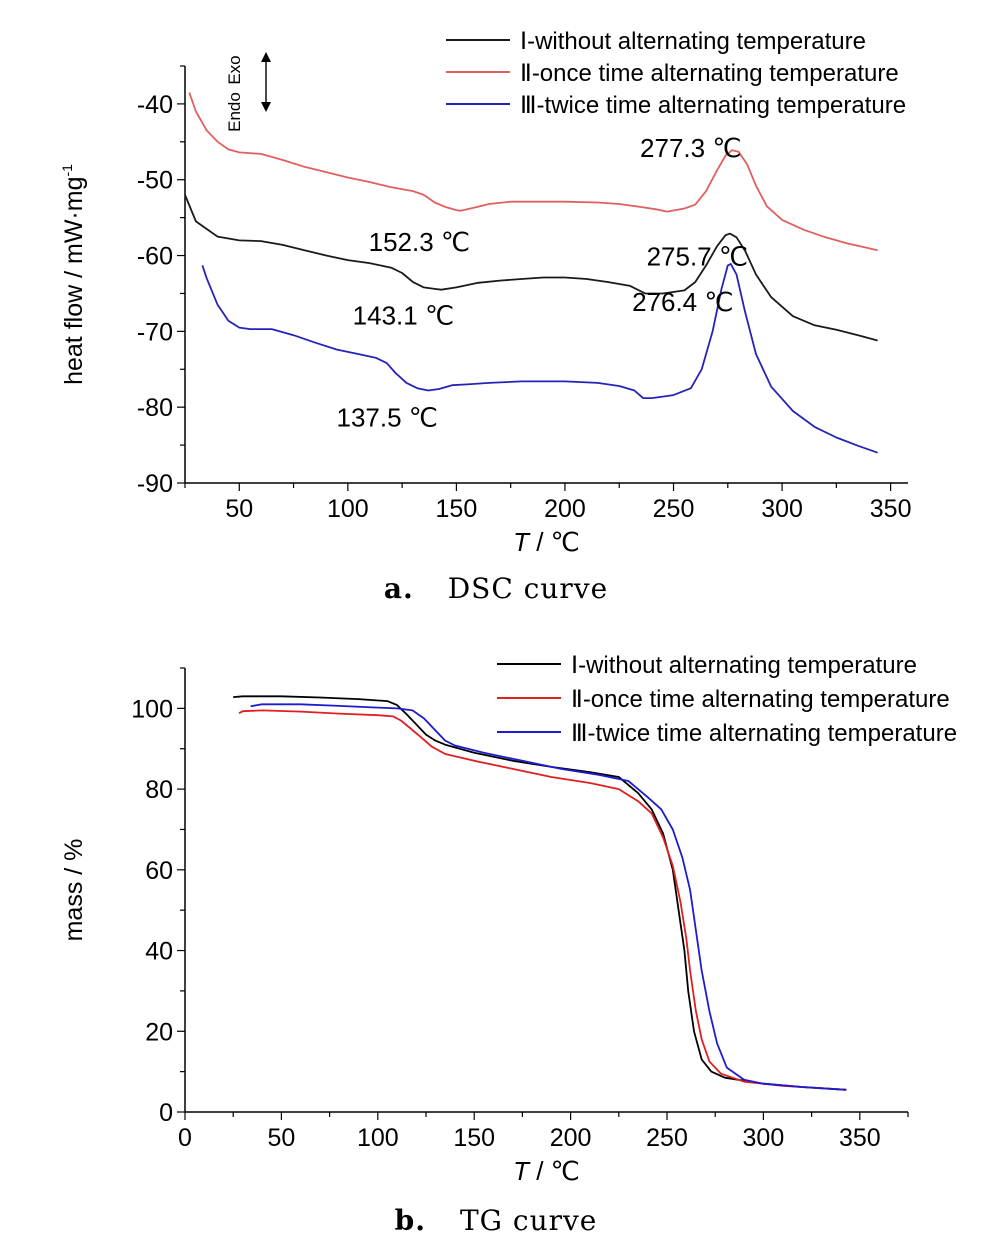  What do you see at coordinates (234, 112) in the screenshot?
I see `endo-label: Endo` at bounding box center [234, 112].